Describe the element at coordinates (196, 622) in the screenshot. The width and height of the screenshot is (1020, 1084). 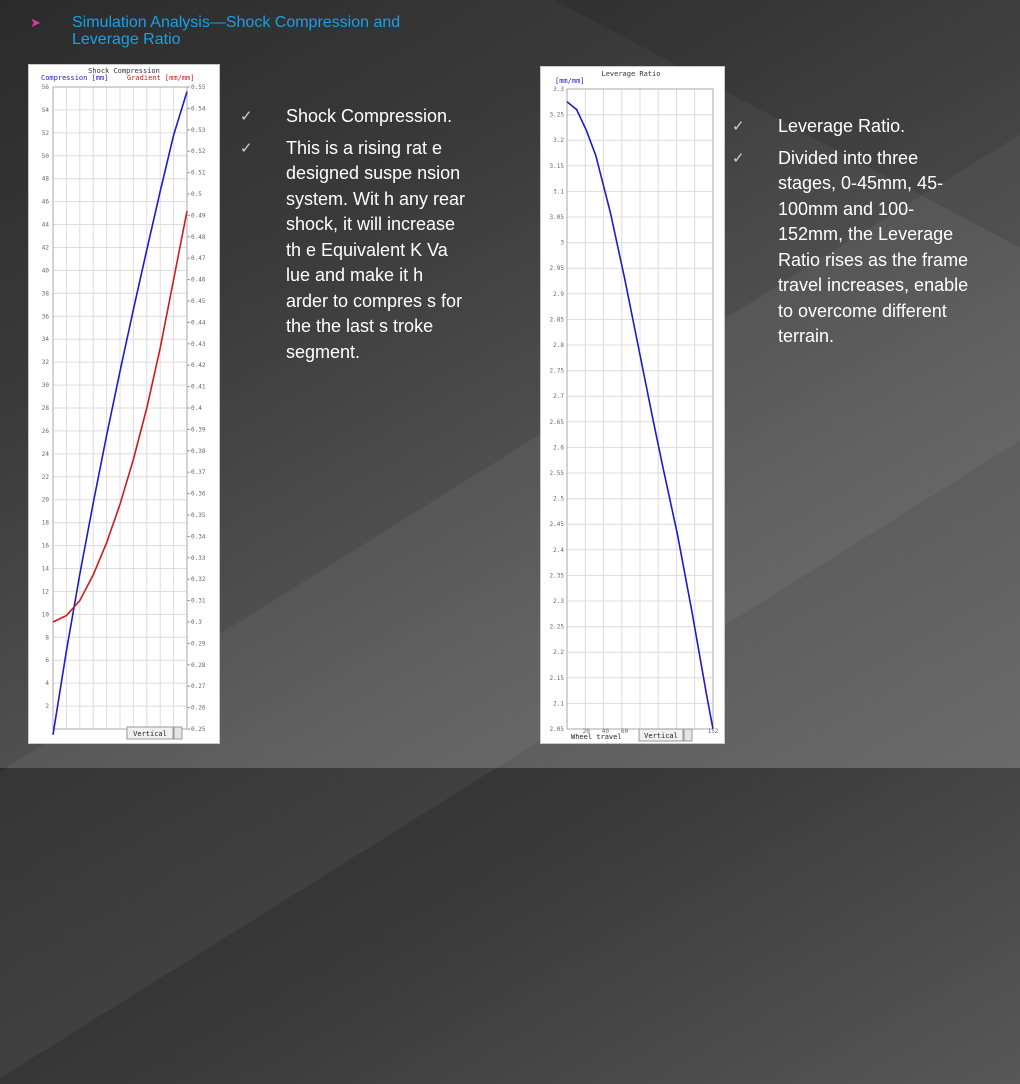
I see `right-tick-label: 0.3` at that location.